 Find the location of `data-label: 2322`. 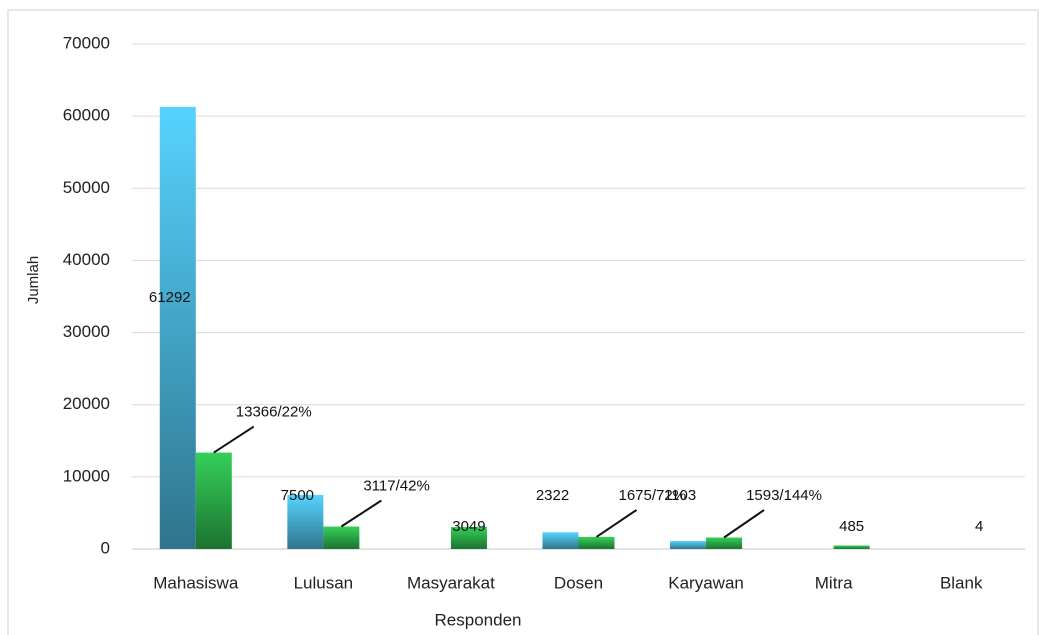

data-label: 2322 is located at coordinates (552, 495).